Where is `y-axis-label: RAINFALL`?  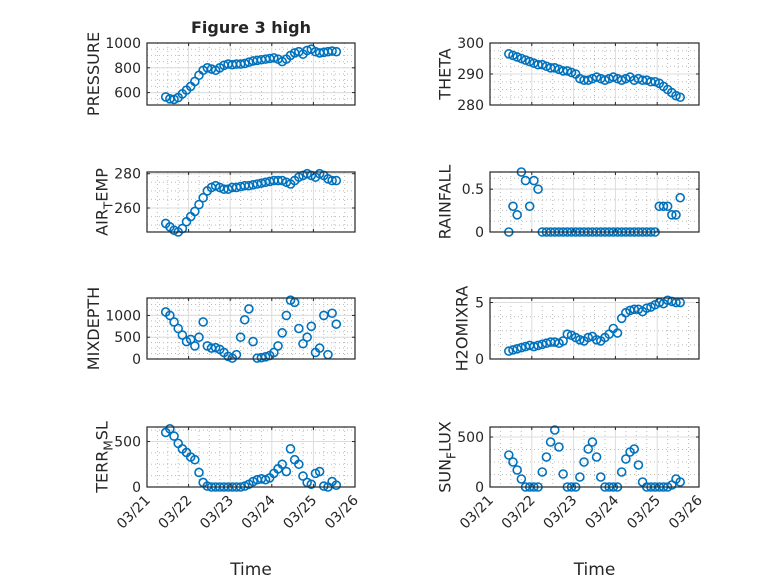
y-axis-label: RAINFALL is located at coordinates (445, 202).